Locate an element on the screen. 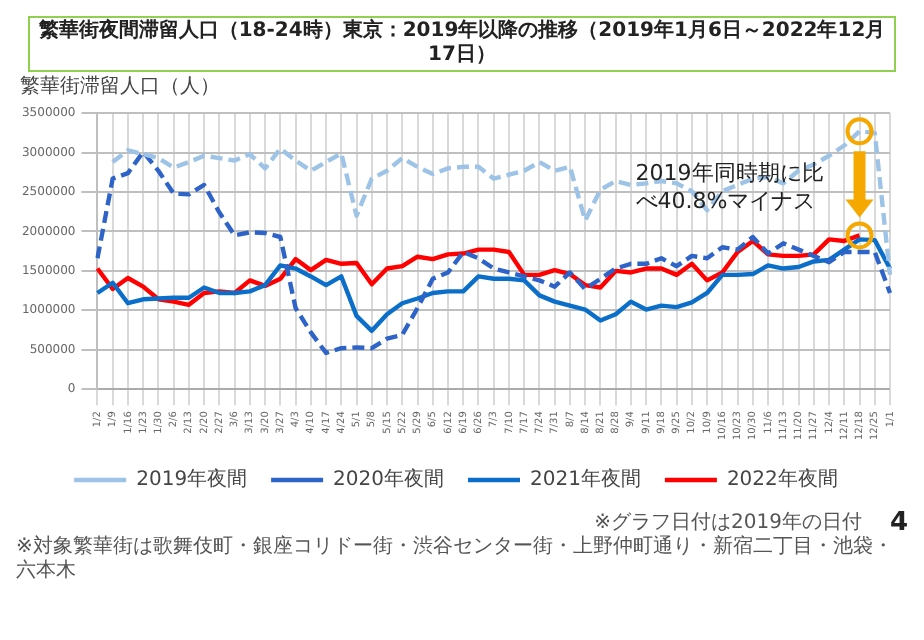 Image resolution: width=924 pixels, height=640 pixels. chart-title: 繁華街夜間滞留人口（18-24時）東京：2019年以降の推移（2019年1月6日～2022年12月17日） is located at coordinates (462, 44).